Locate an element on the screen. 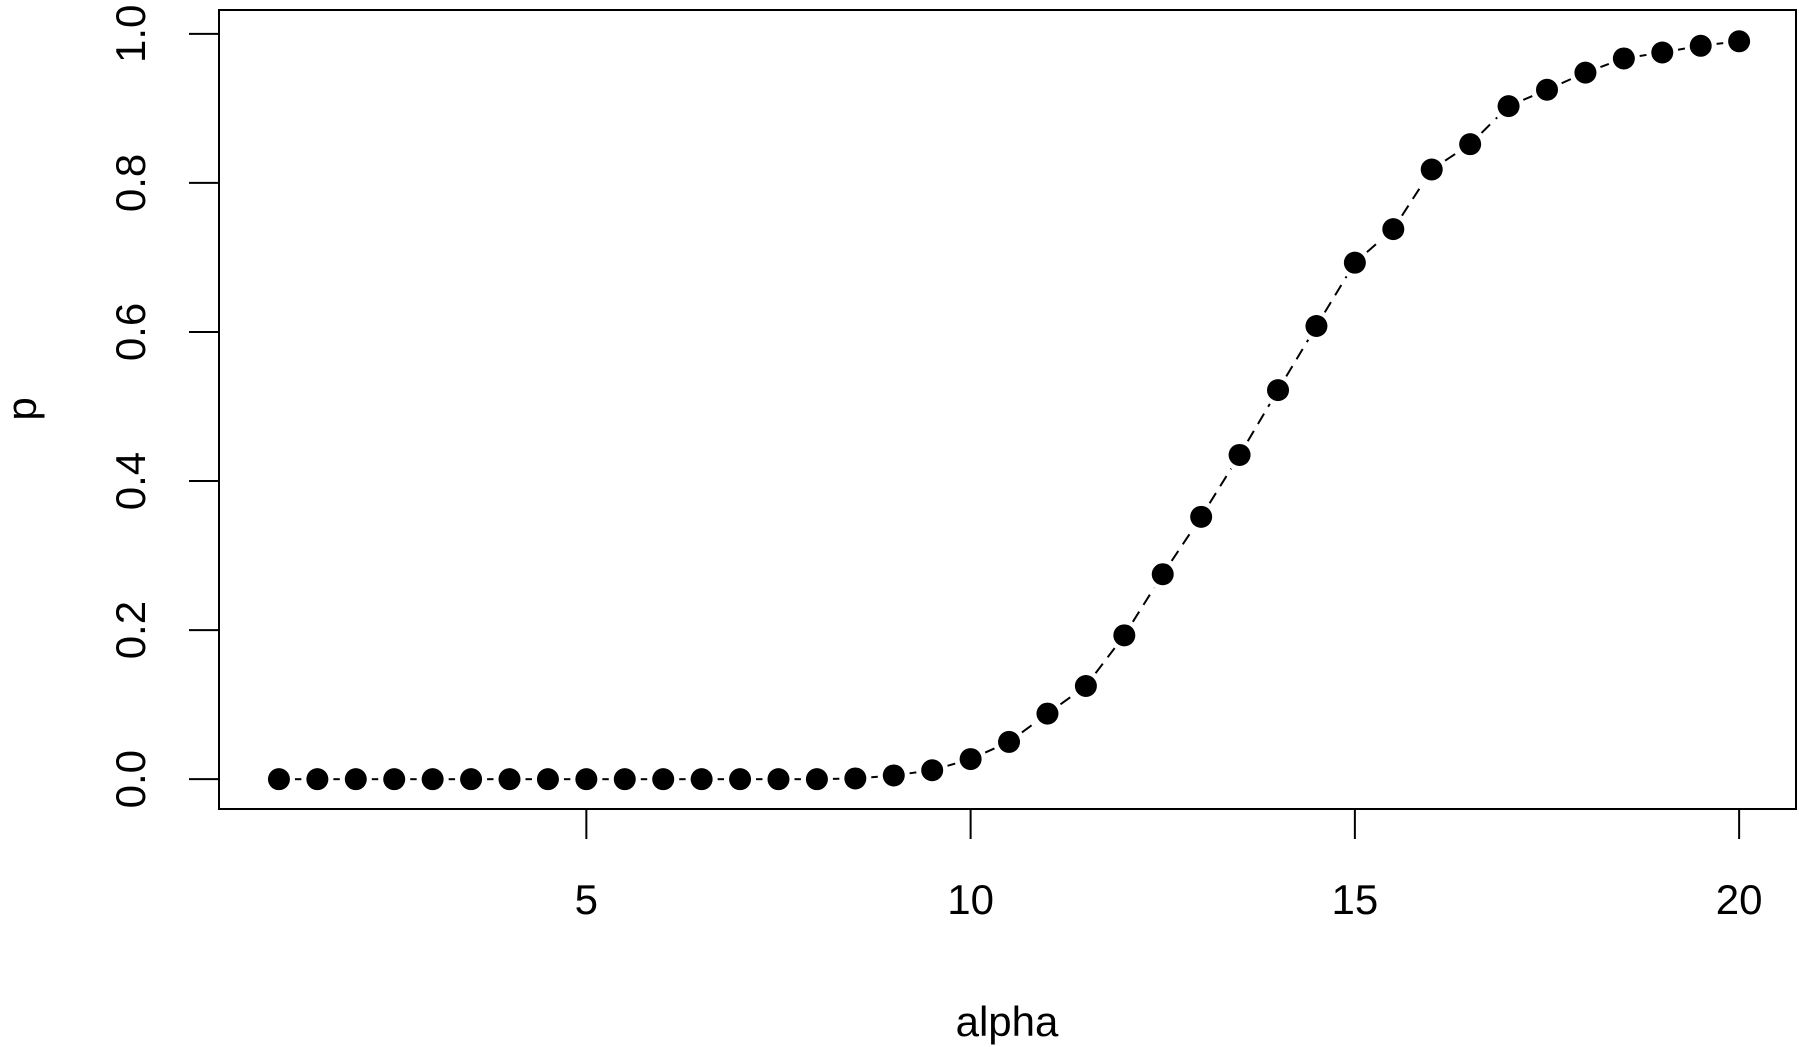 This screenshot has width=1799, height=1047. x-tick-label: 5 is located at coordinates (586, 899).